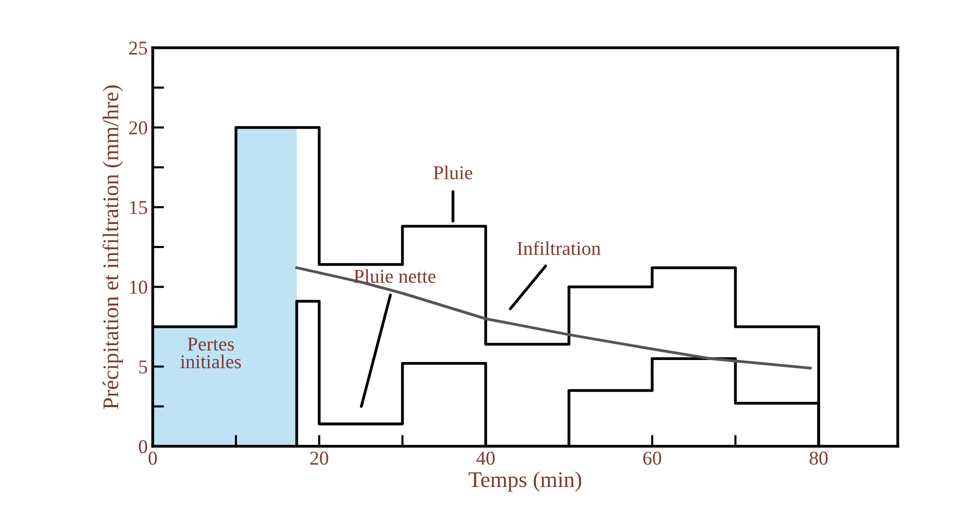  Describe the element at coordinates (138, 127) in the screenshot. I see `y-tick-label: 20` at that location.